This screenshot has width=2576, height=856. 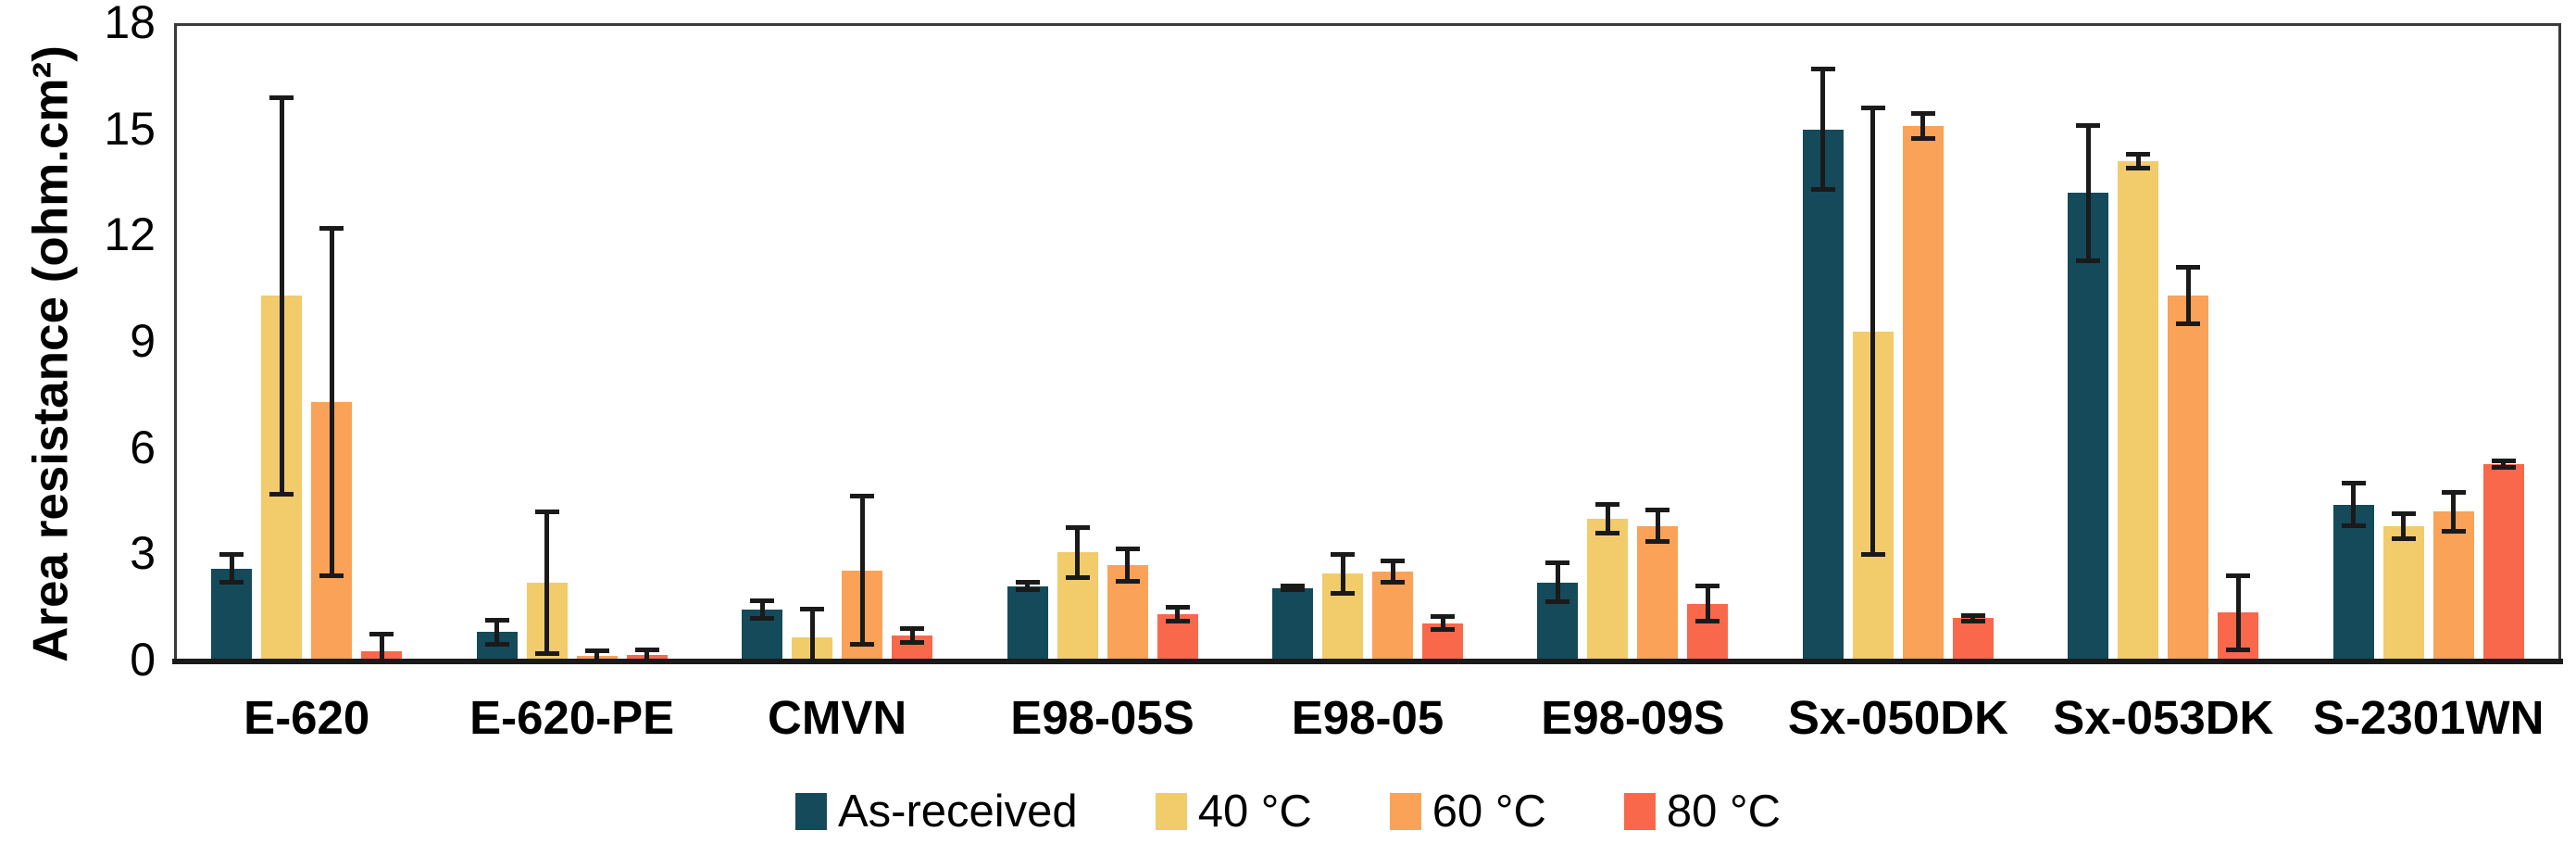 What do you see at coordinates (1367, 661) in the screenshot?
I see `x-axis-line` at bounding box center [1367, 661].